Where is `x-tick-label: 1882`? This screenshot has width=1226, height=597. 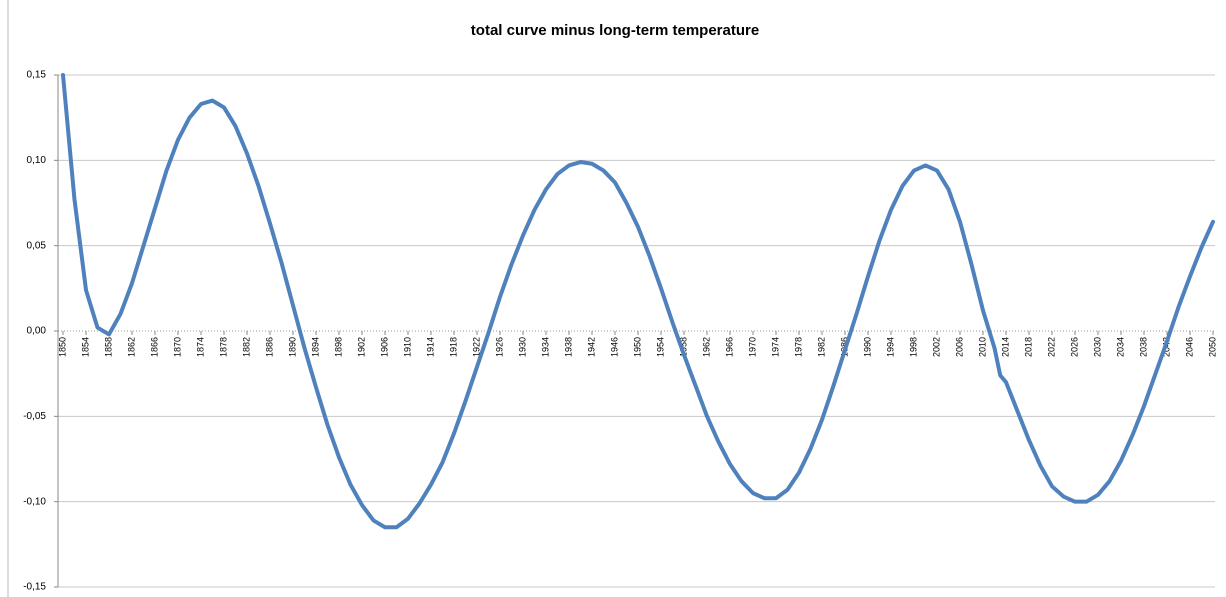
x-tick-label: 1882 is located at coordinates (246, 347).